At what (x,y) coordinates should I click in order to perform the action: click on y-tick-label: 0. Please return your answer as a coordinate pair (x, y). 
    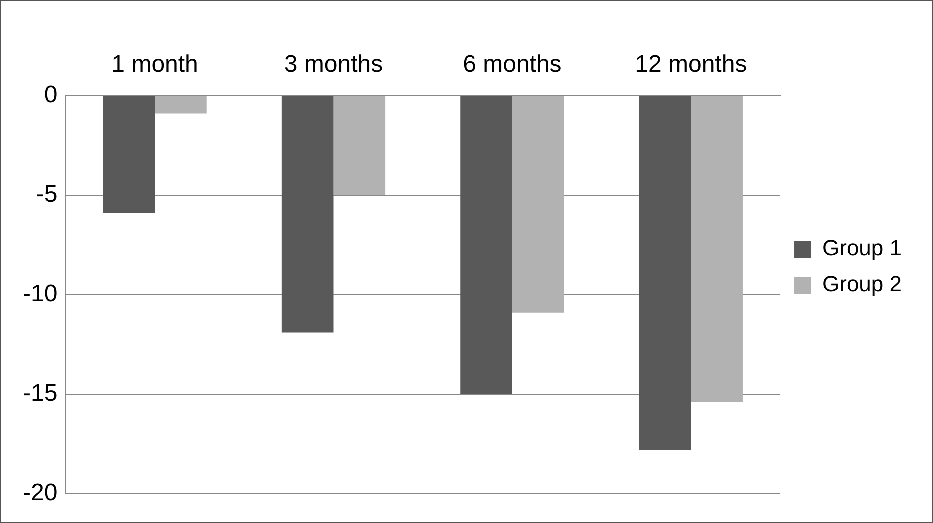
    Looking at the image, I should click on (51, 94).